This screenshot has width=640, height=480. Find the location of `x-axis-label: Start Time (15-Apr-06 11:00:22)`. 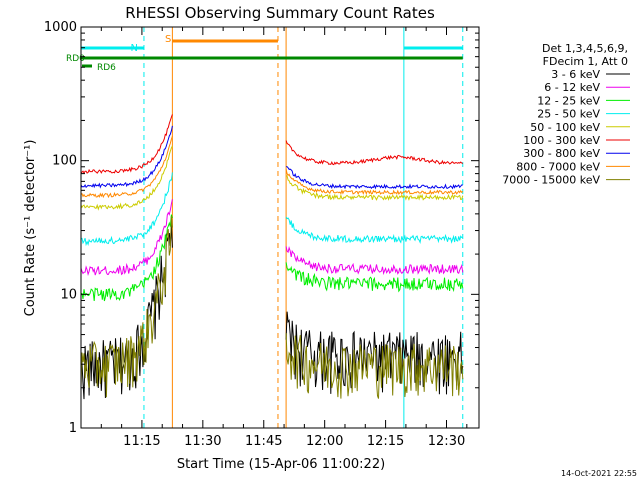

x-axis-label: Start Time (15-Apr-06 11:00:22) is located at coordinates (281, 464).